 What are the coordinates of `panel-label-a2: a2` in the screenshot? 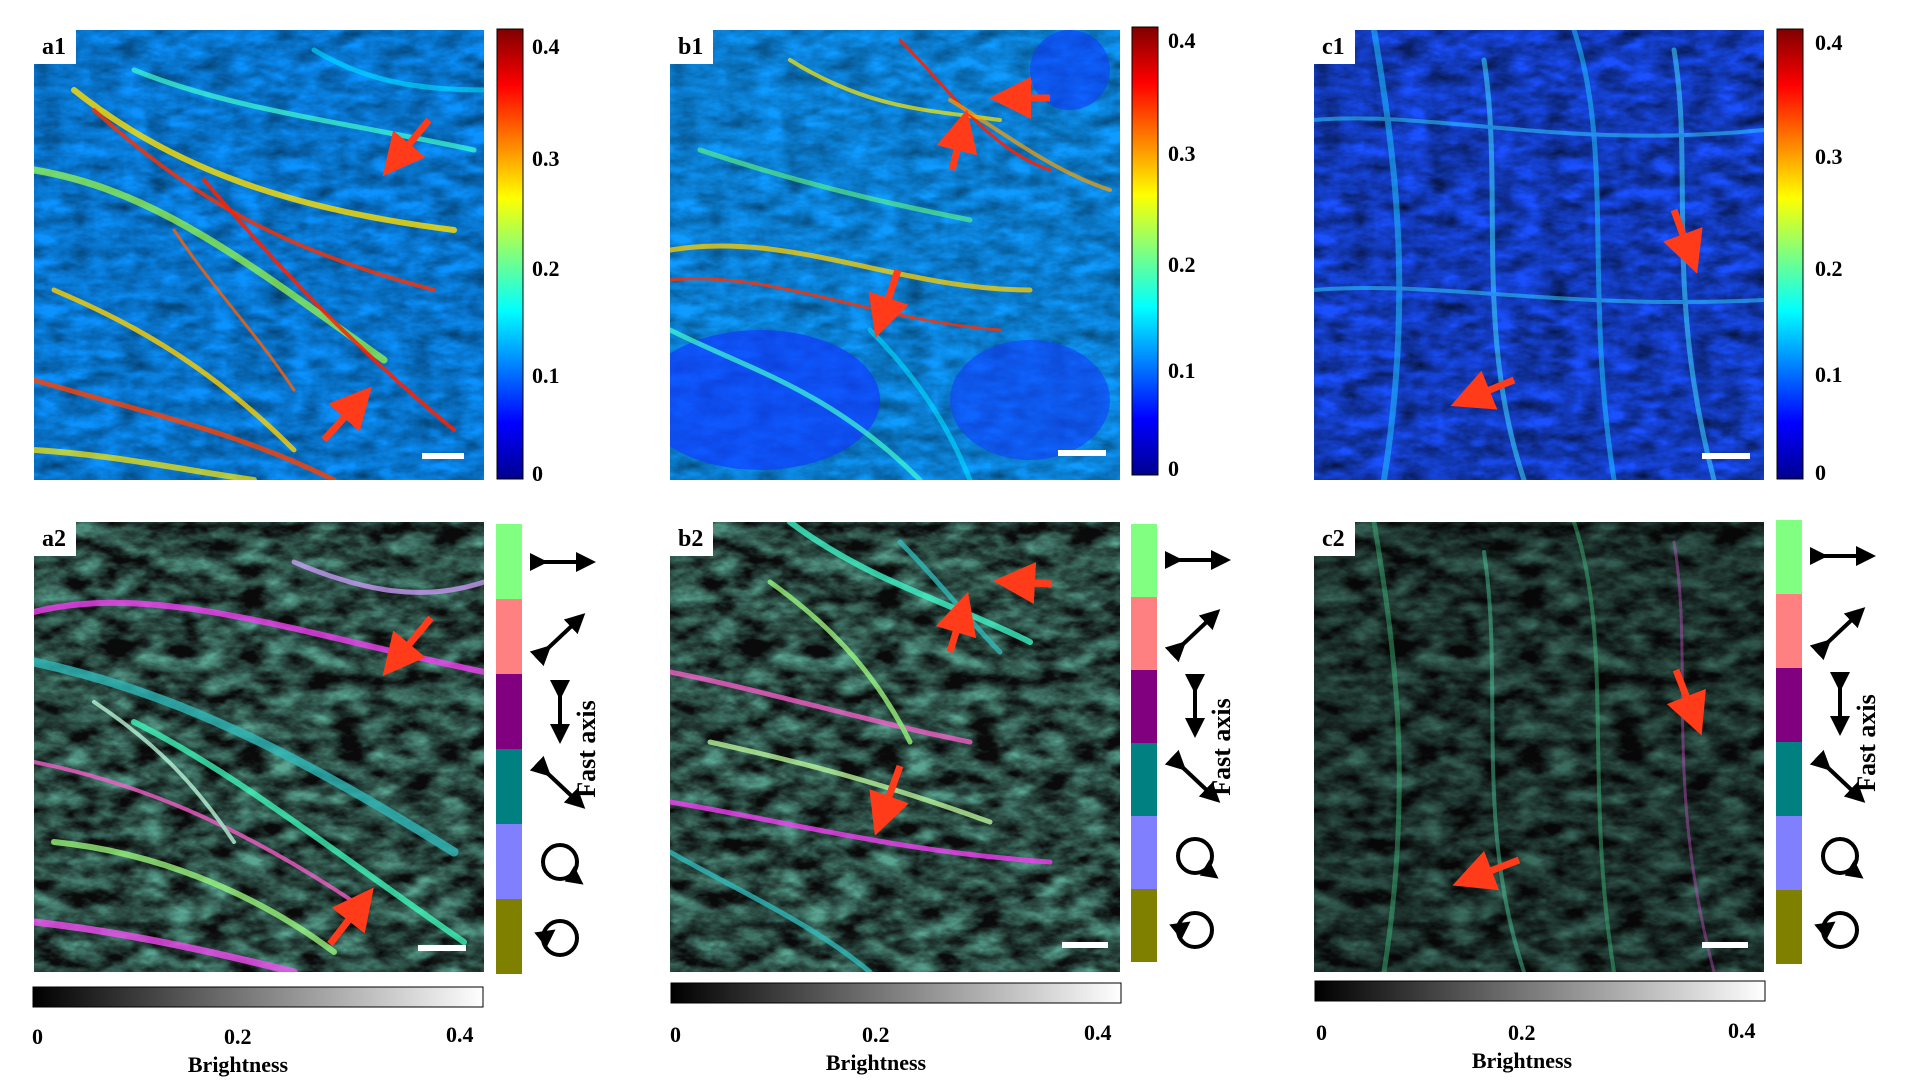 It's located at (55, 539).